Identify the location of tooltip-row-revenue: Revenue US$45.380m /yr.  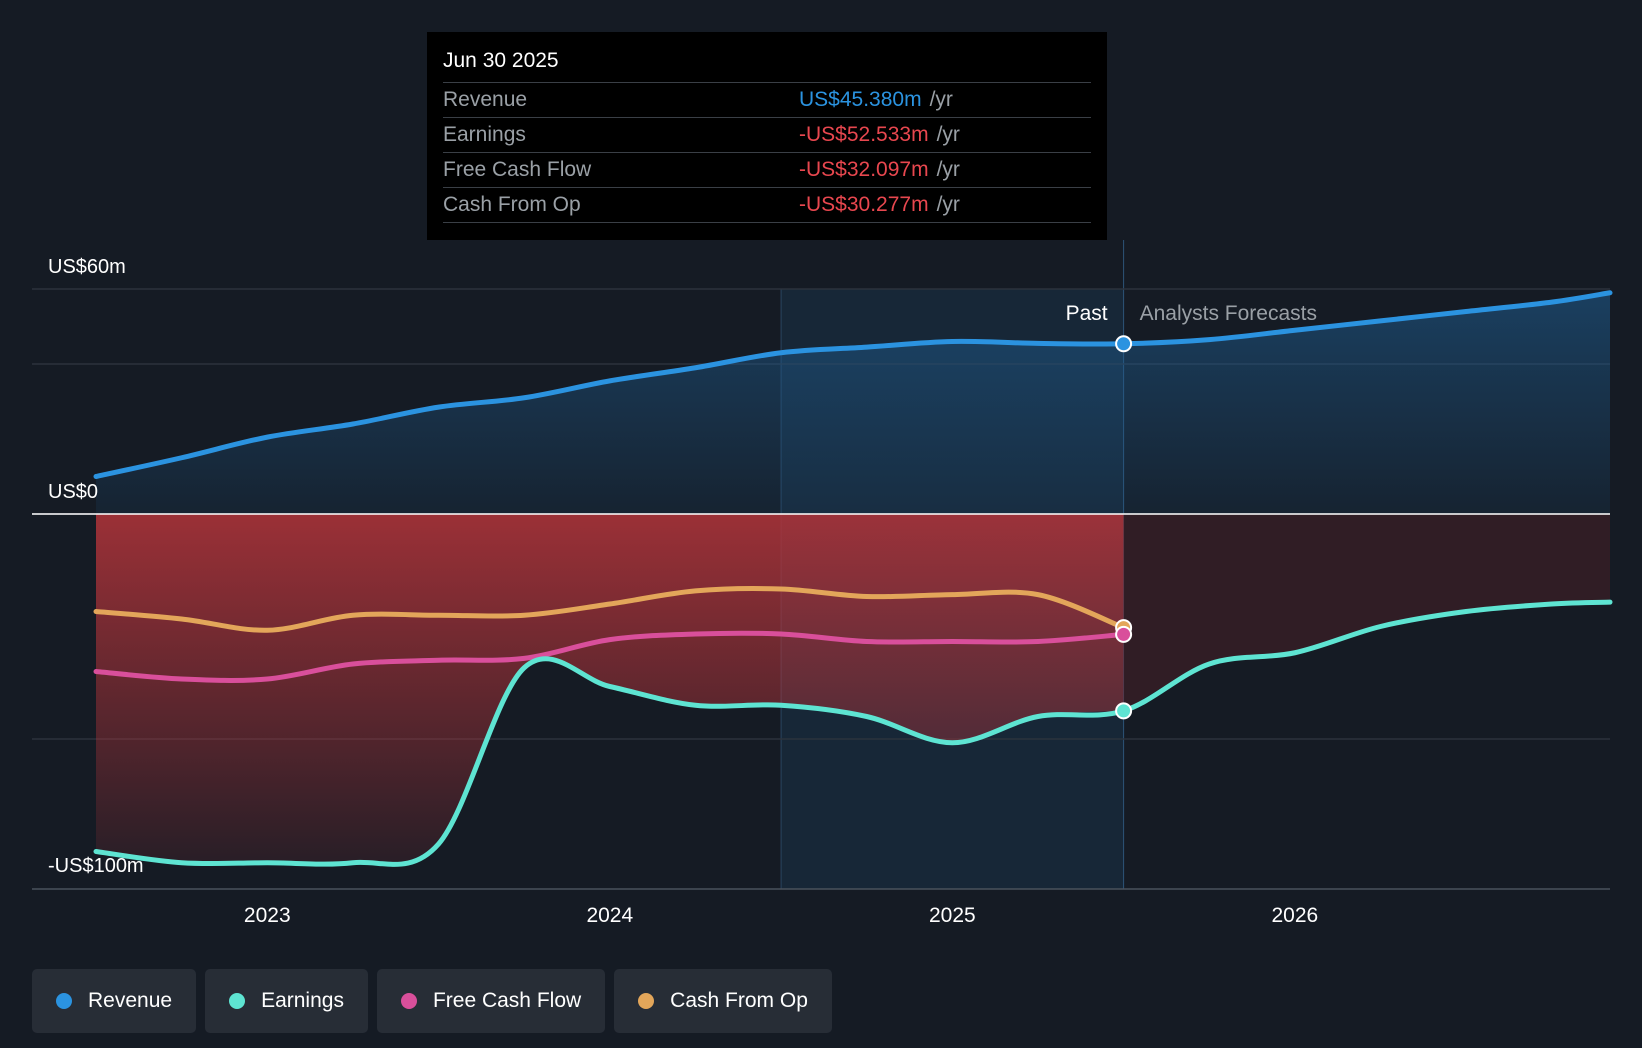
(767, 100).